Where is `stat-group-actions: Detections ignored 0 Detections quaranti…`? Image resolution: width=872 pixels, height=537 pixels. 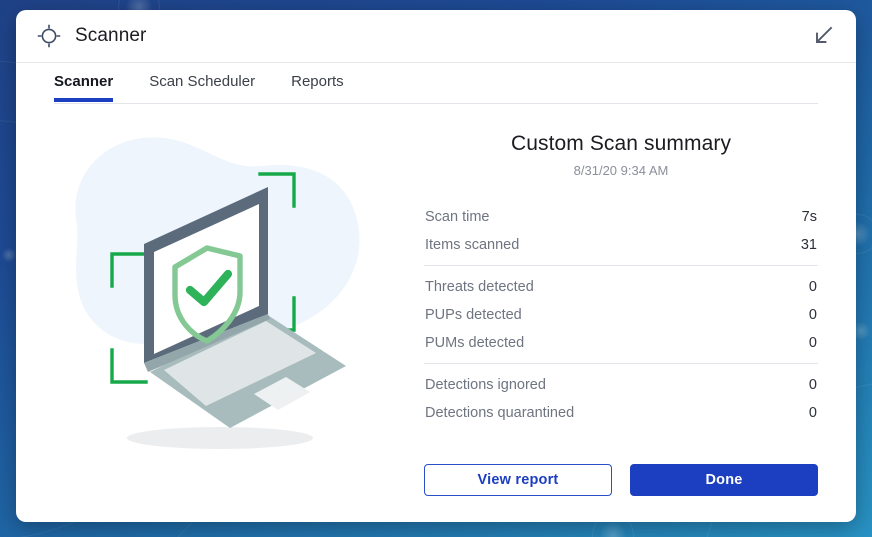 stat-group-actions: Detections ignored 0 Detections quaranti… is located at coordinates (621, 396).